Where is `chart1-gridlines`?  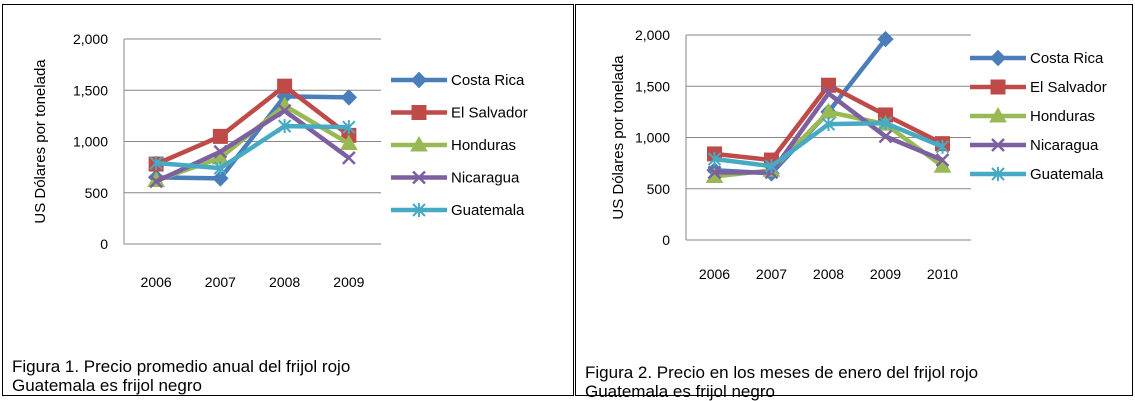 chart1-gridlines is located at coordinates (252, 141).